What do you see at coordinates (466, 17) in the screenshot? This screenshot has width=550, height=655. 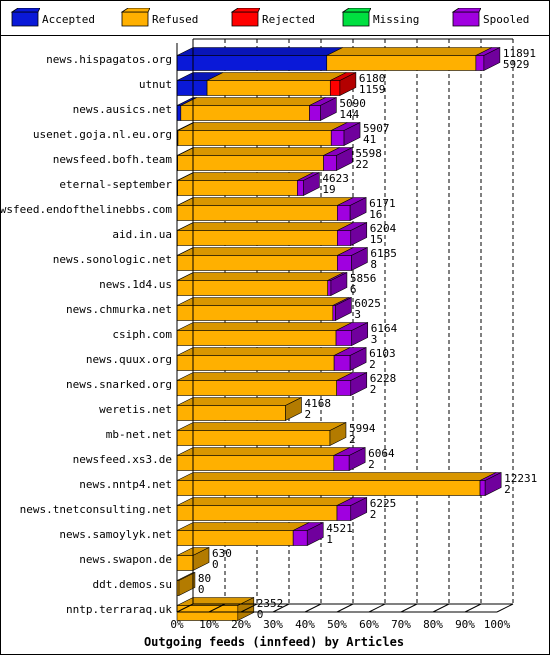 I see `legend-swatch-spooled` at bounding box center [466, 17].